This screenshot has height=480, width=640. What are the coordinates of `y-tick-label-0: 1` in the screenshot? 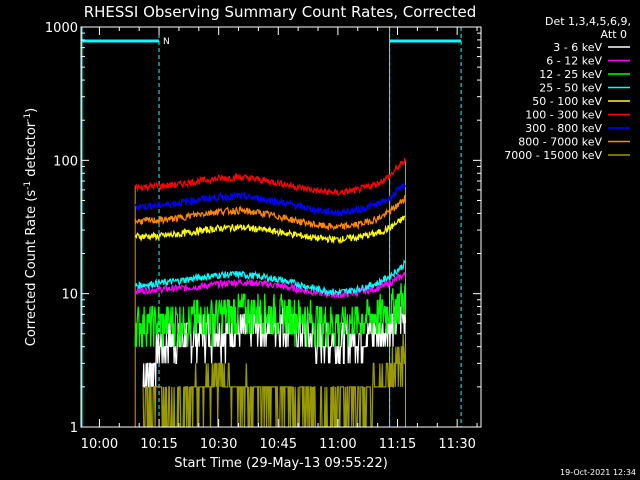 It's located at (74, 428).